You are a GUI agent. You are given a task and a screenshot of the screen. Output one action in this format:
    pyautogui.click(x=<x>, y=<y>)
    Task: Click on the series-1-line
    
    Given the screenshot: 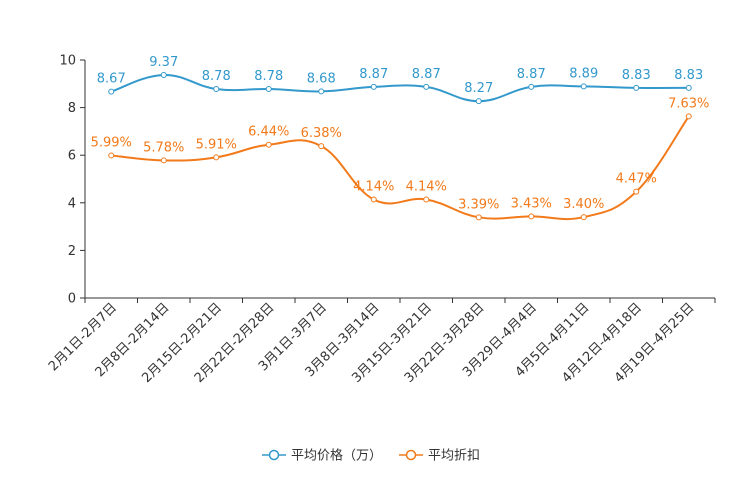 What is the action you would take?
    pyautogui.click(x=399, y=88)
    